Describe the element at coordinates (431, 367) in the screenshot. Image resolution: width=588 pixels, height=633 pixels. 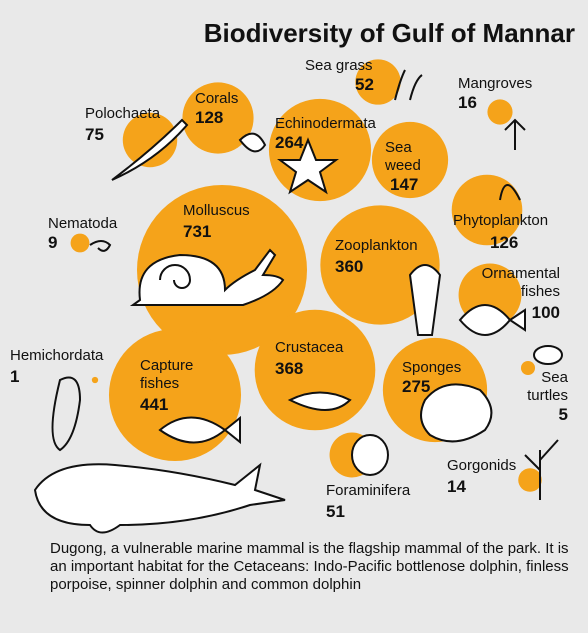
I see `category-label: Sponges` at that location.